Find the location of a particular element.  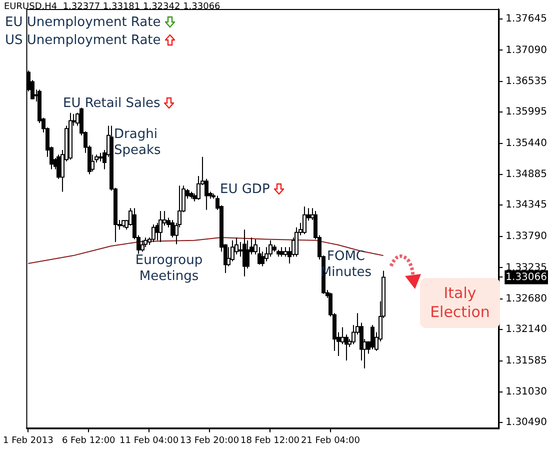

y-tick-label: 1.33235 is located at coordinates (527, 268).